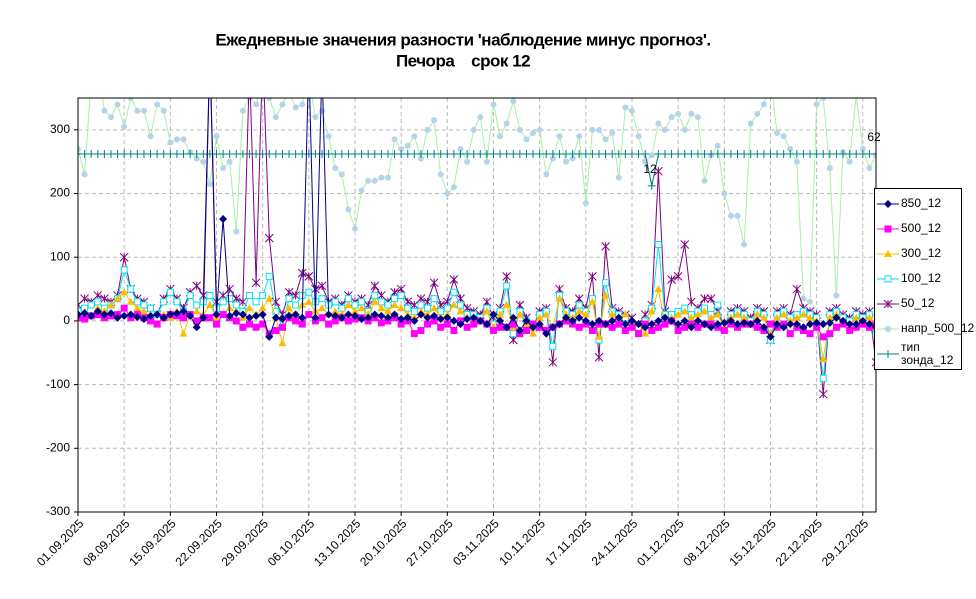  I want to click on annotation: 12, so click(650, 169).